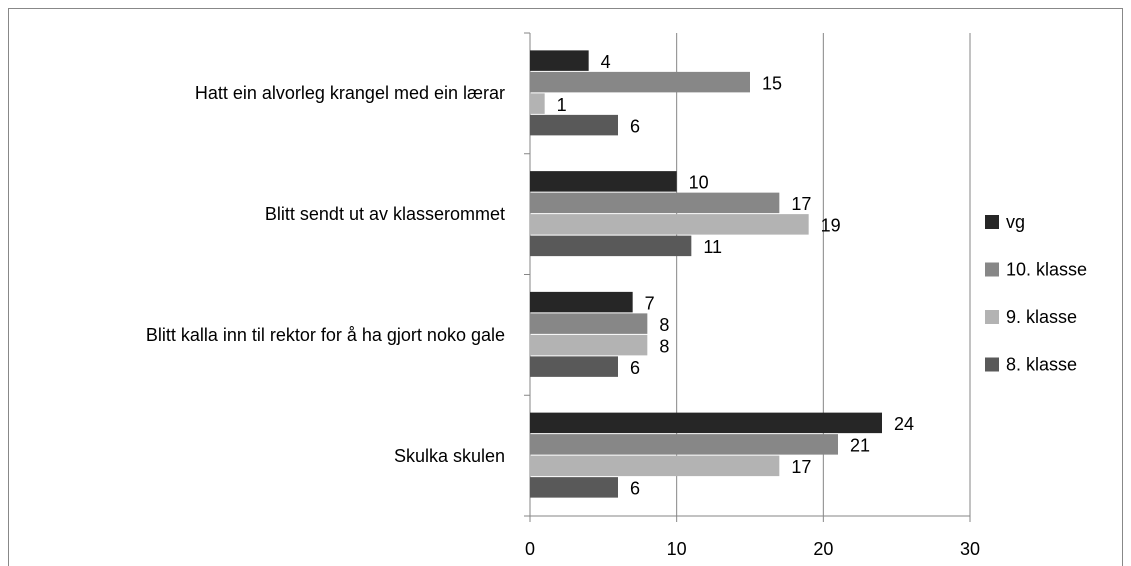 The height and width of the screenshot is (566, 1131). I want to click on data-label: 24, so click(904, 424).